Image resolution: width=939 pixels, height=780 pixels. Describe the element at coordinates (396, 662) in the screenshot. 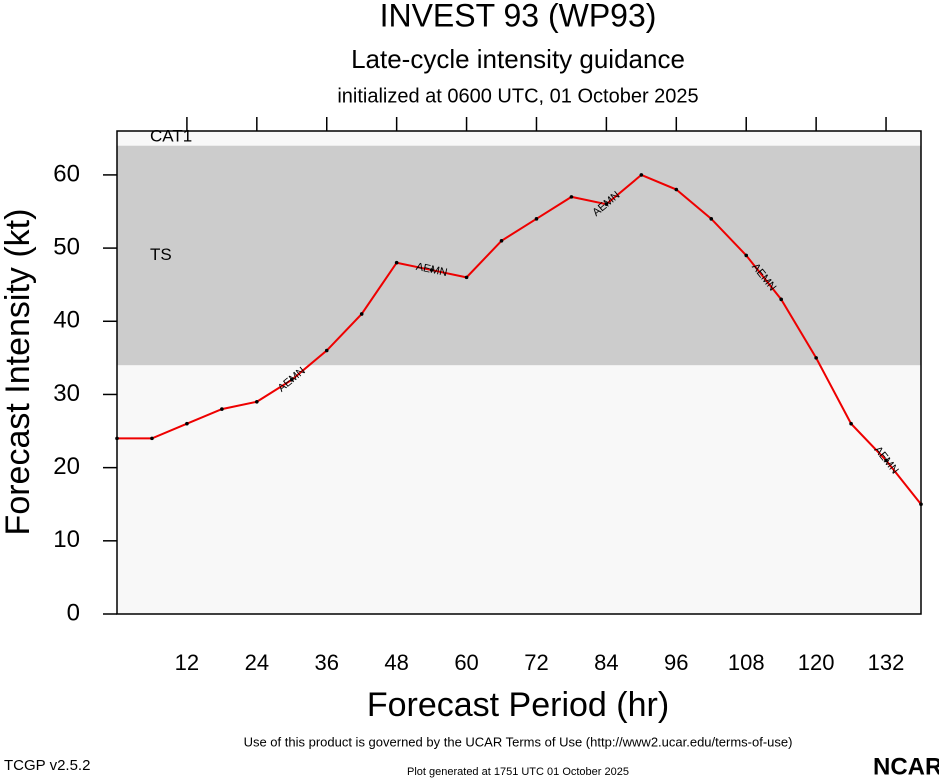

I see `x-tick-label: 48` at that location.